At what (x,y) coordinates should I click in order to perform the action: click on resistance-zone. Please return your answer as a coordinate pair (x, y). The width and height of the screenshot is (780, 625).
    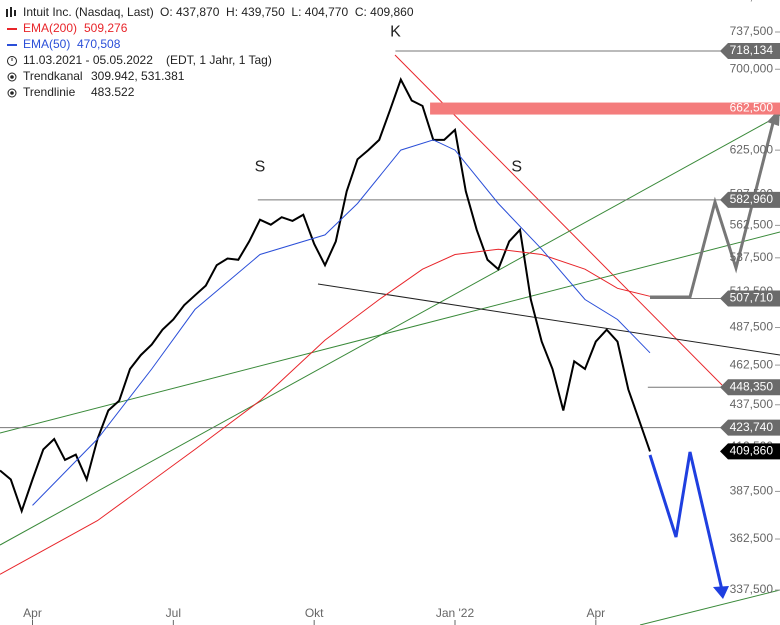
    Looking at the image, I should click on (605, 108).